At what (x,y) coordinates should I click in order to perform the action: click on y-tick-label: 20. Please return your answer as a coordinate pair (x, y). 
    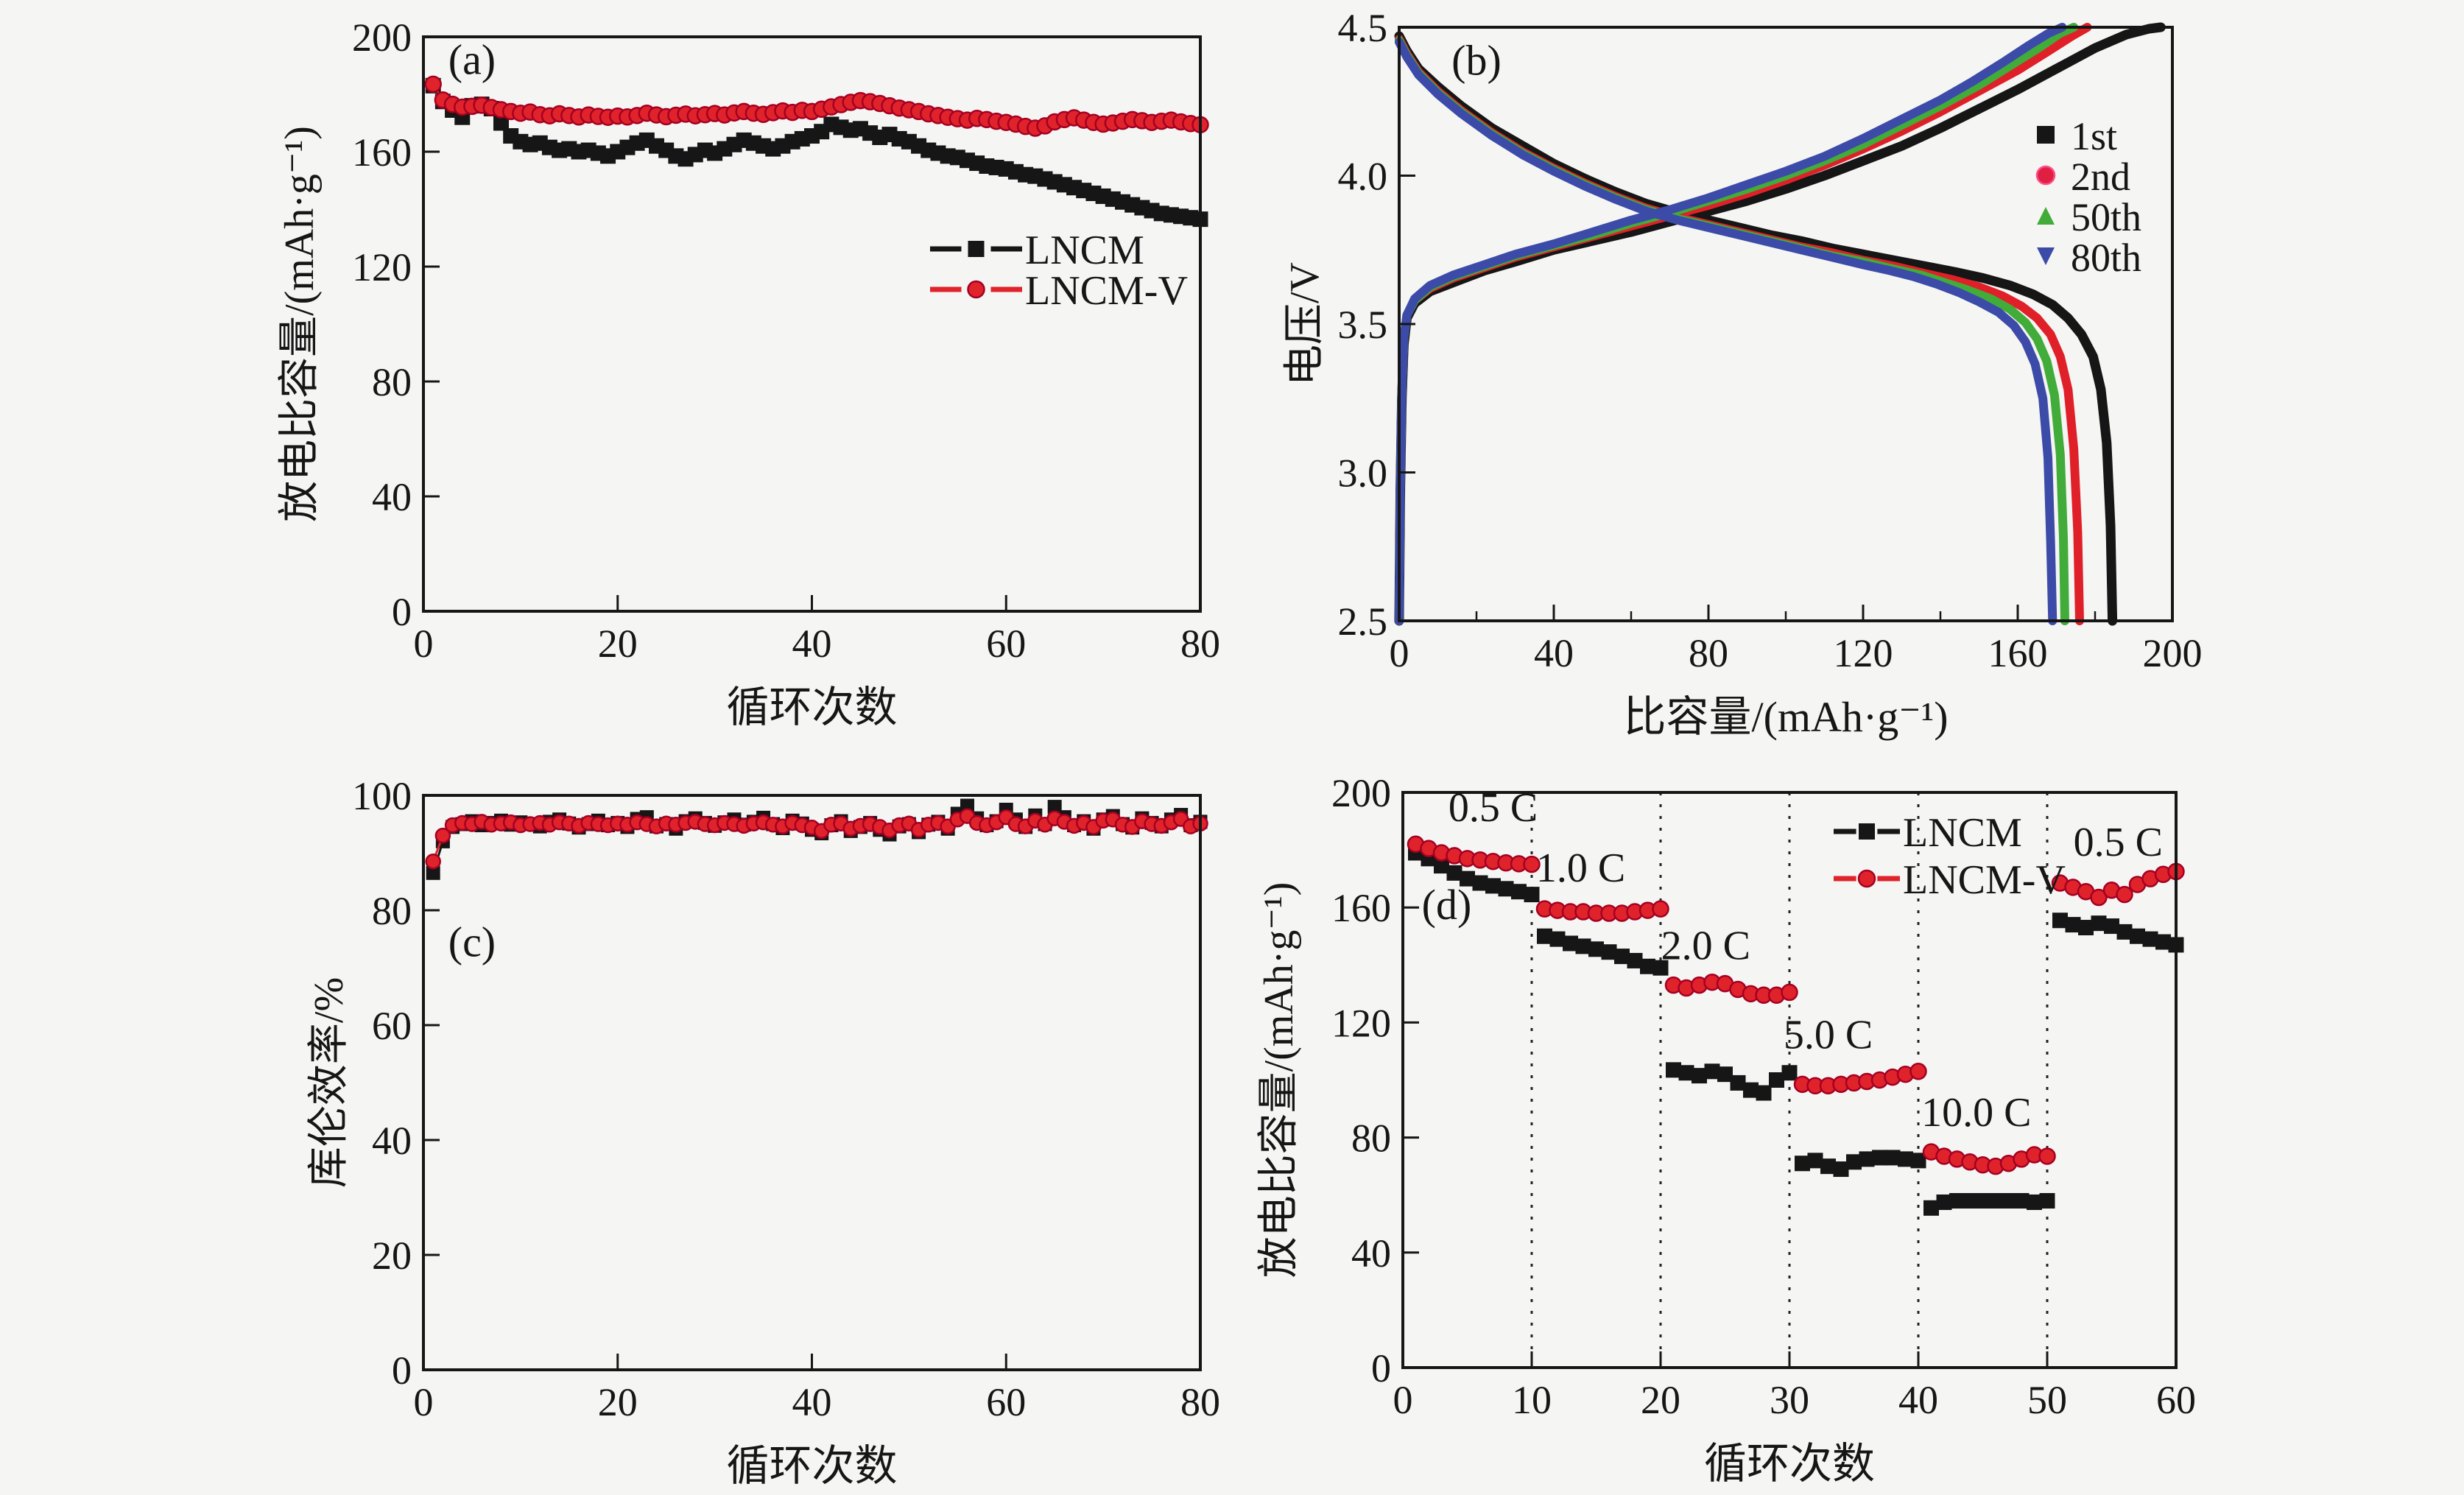
    Looking at the image, I should click on (392, 1256).